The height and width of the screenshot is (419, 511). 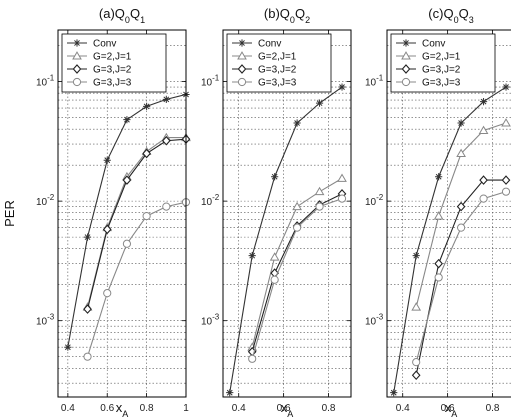 What do you see at coordinates (186, 408) in the screenshot?
I see `x-tick-label: 1` at bounding box center [186, 408].